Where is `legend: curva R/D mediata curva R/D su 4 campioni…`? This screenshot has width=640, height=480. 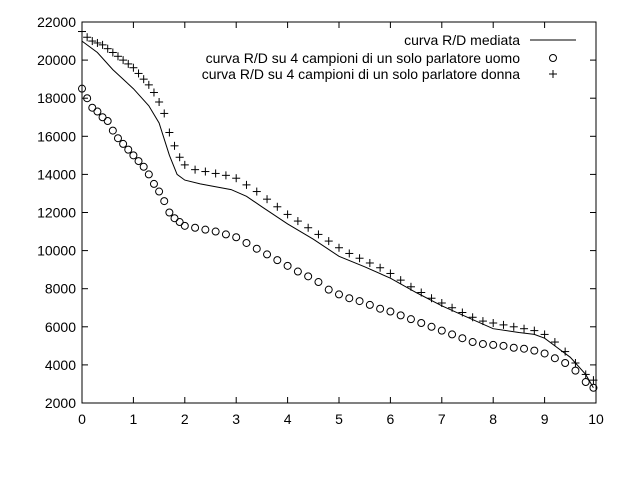 legend: curva R/D mediata curva R/D su 4 campioni… is located at coordinates (389, 57).